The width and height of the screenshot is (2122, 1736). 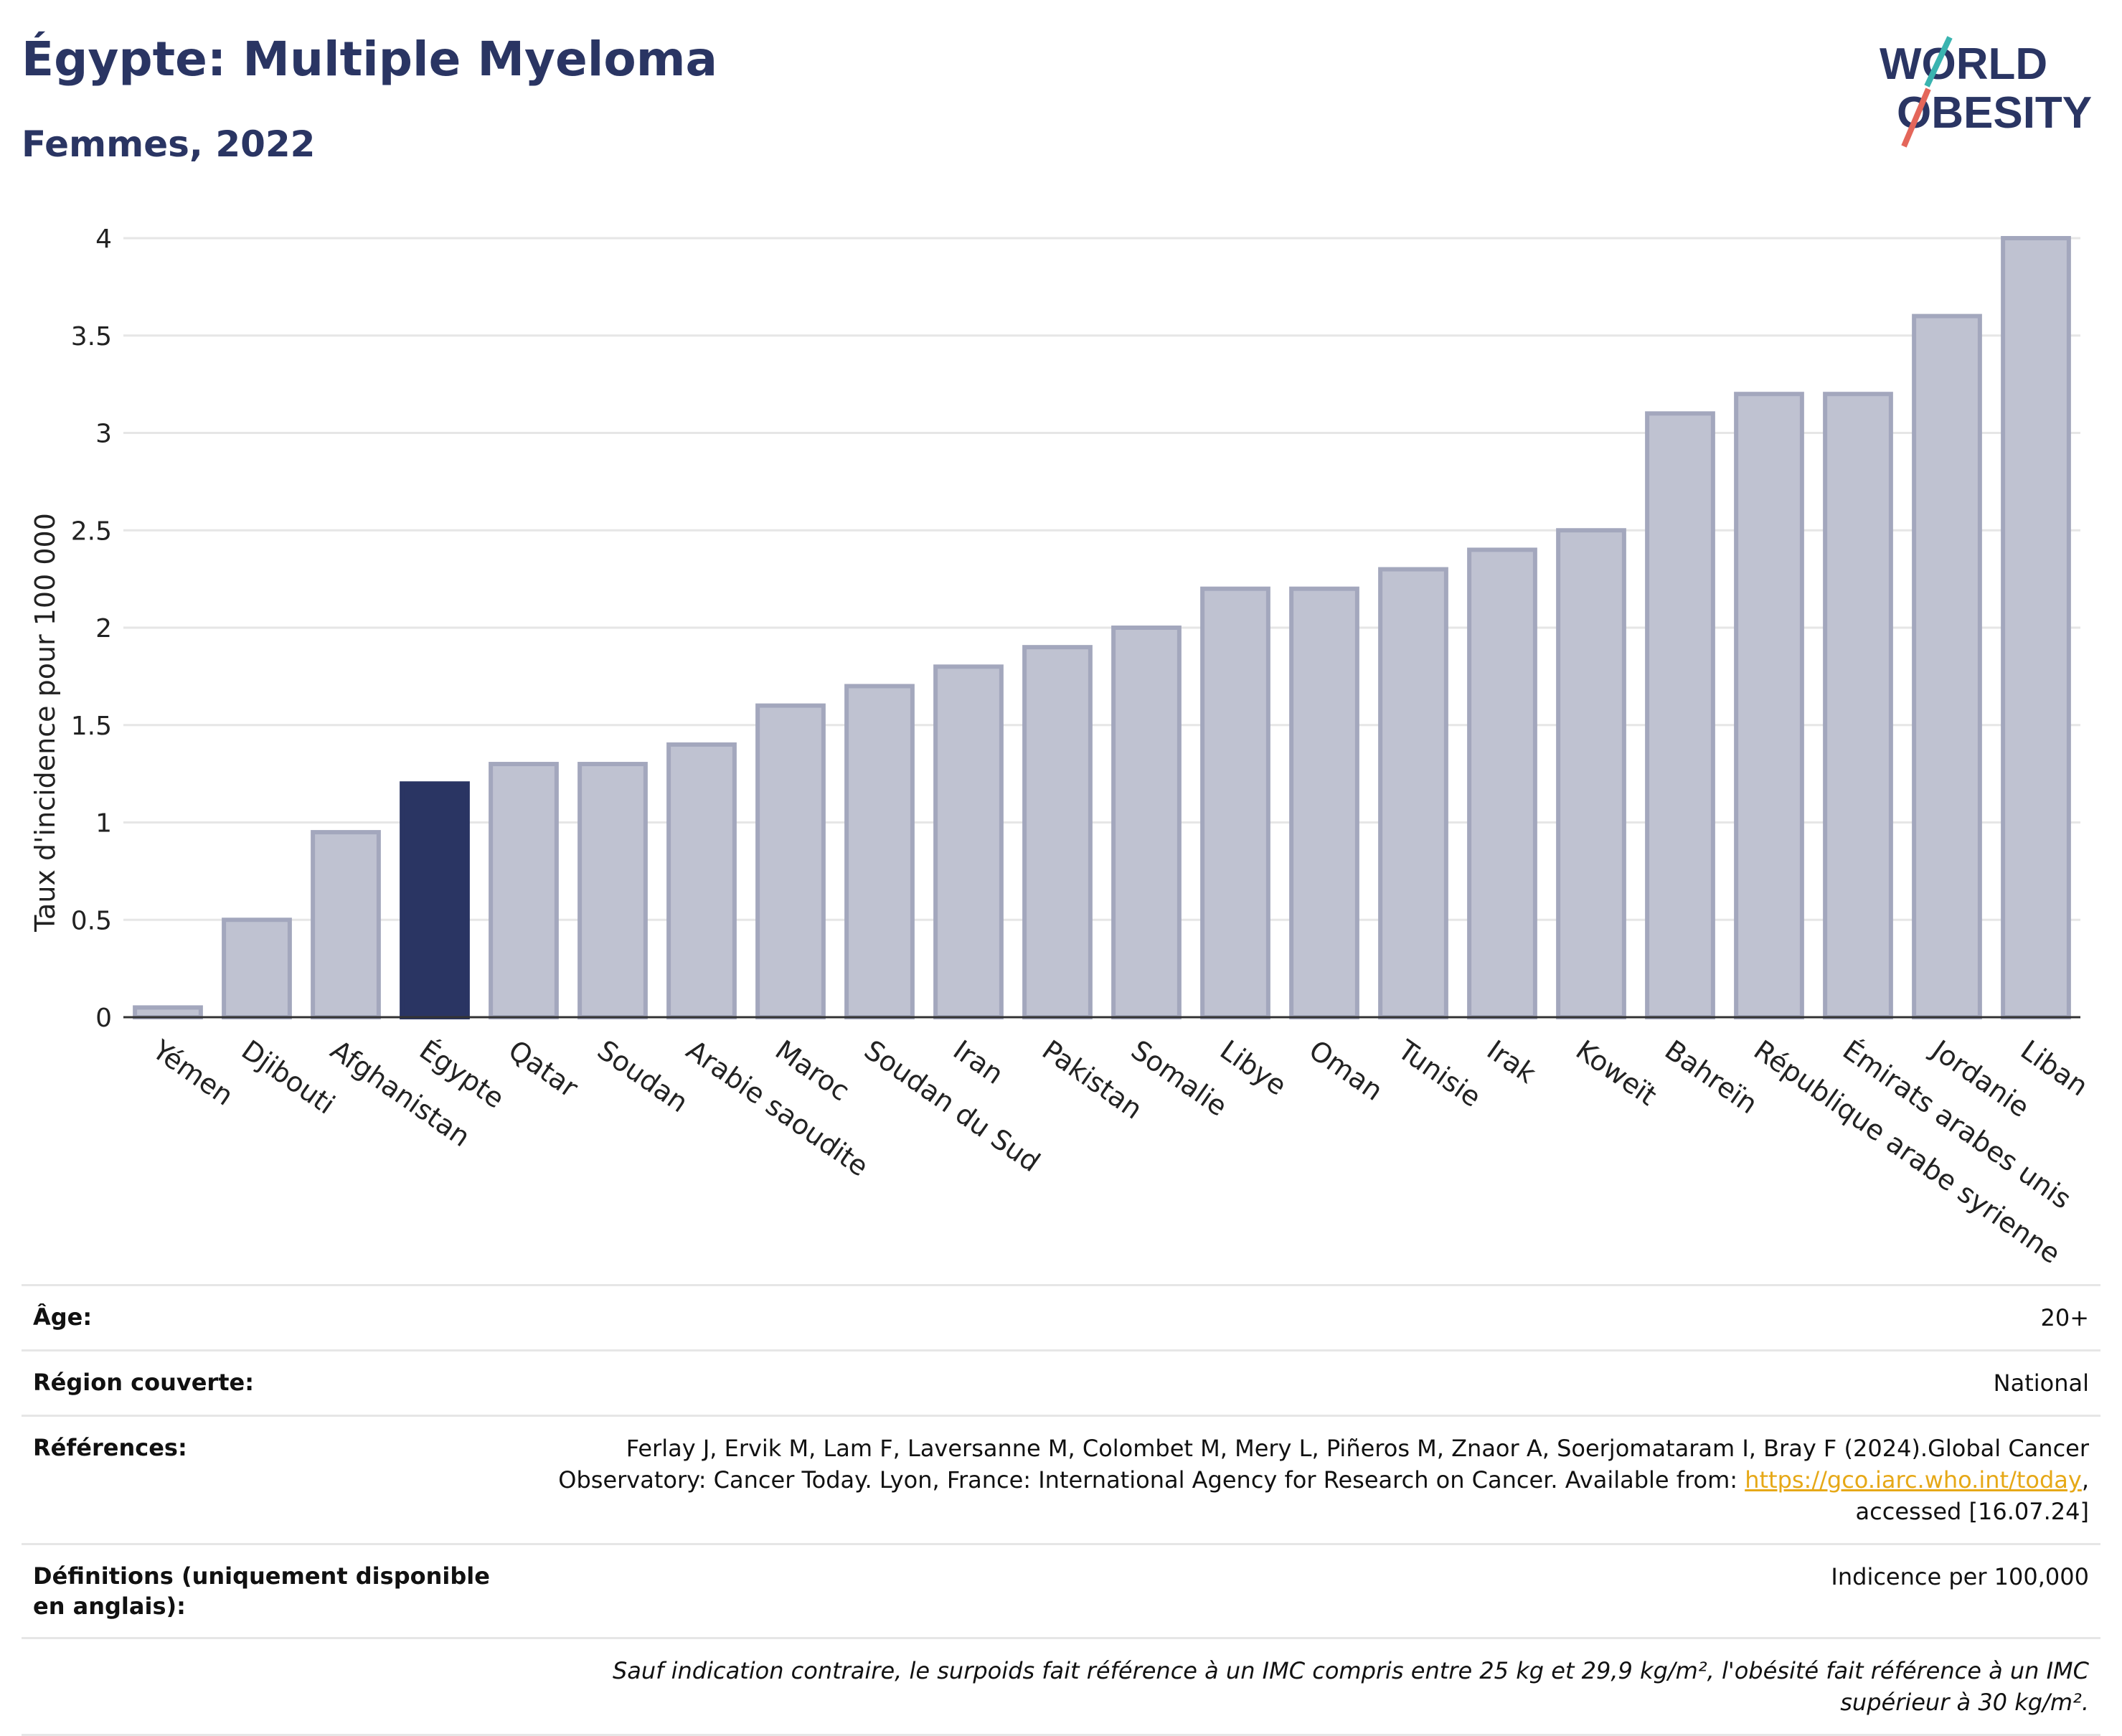 I want to click on age-label: Âge:, so click(x=63, y=1317).